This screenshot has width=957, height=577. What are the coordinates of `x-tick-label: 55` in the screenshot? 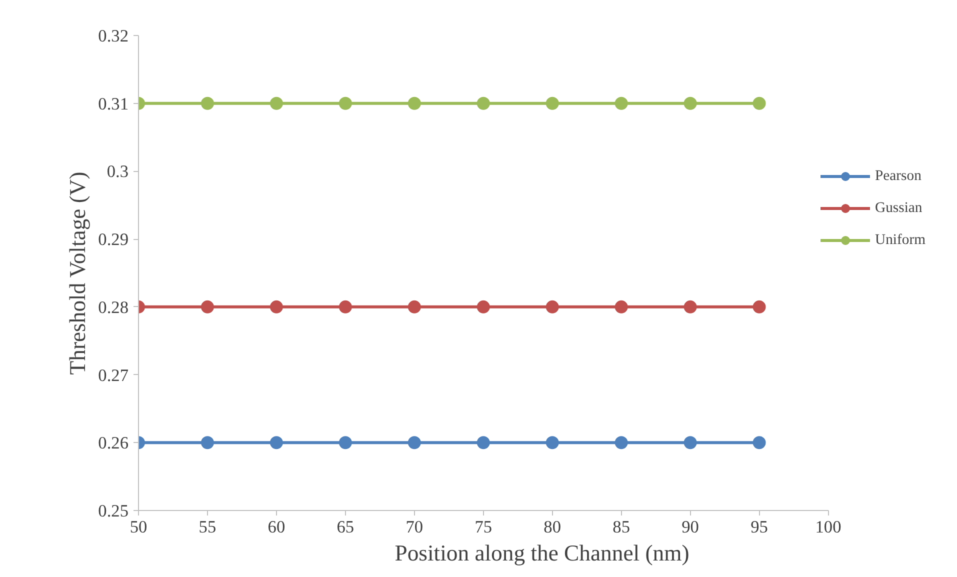 It's located at (207, 527).